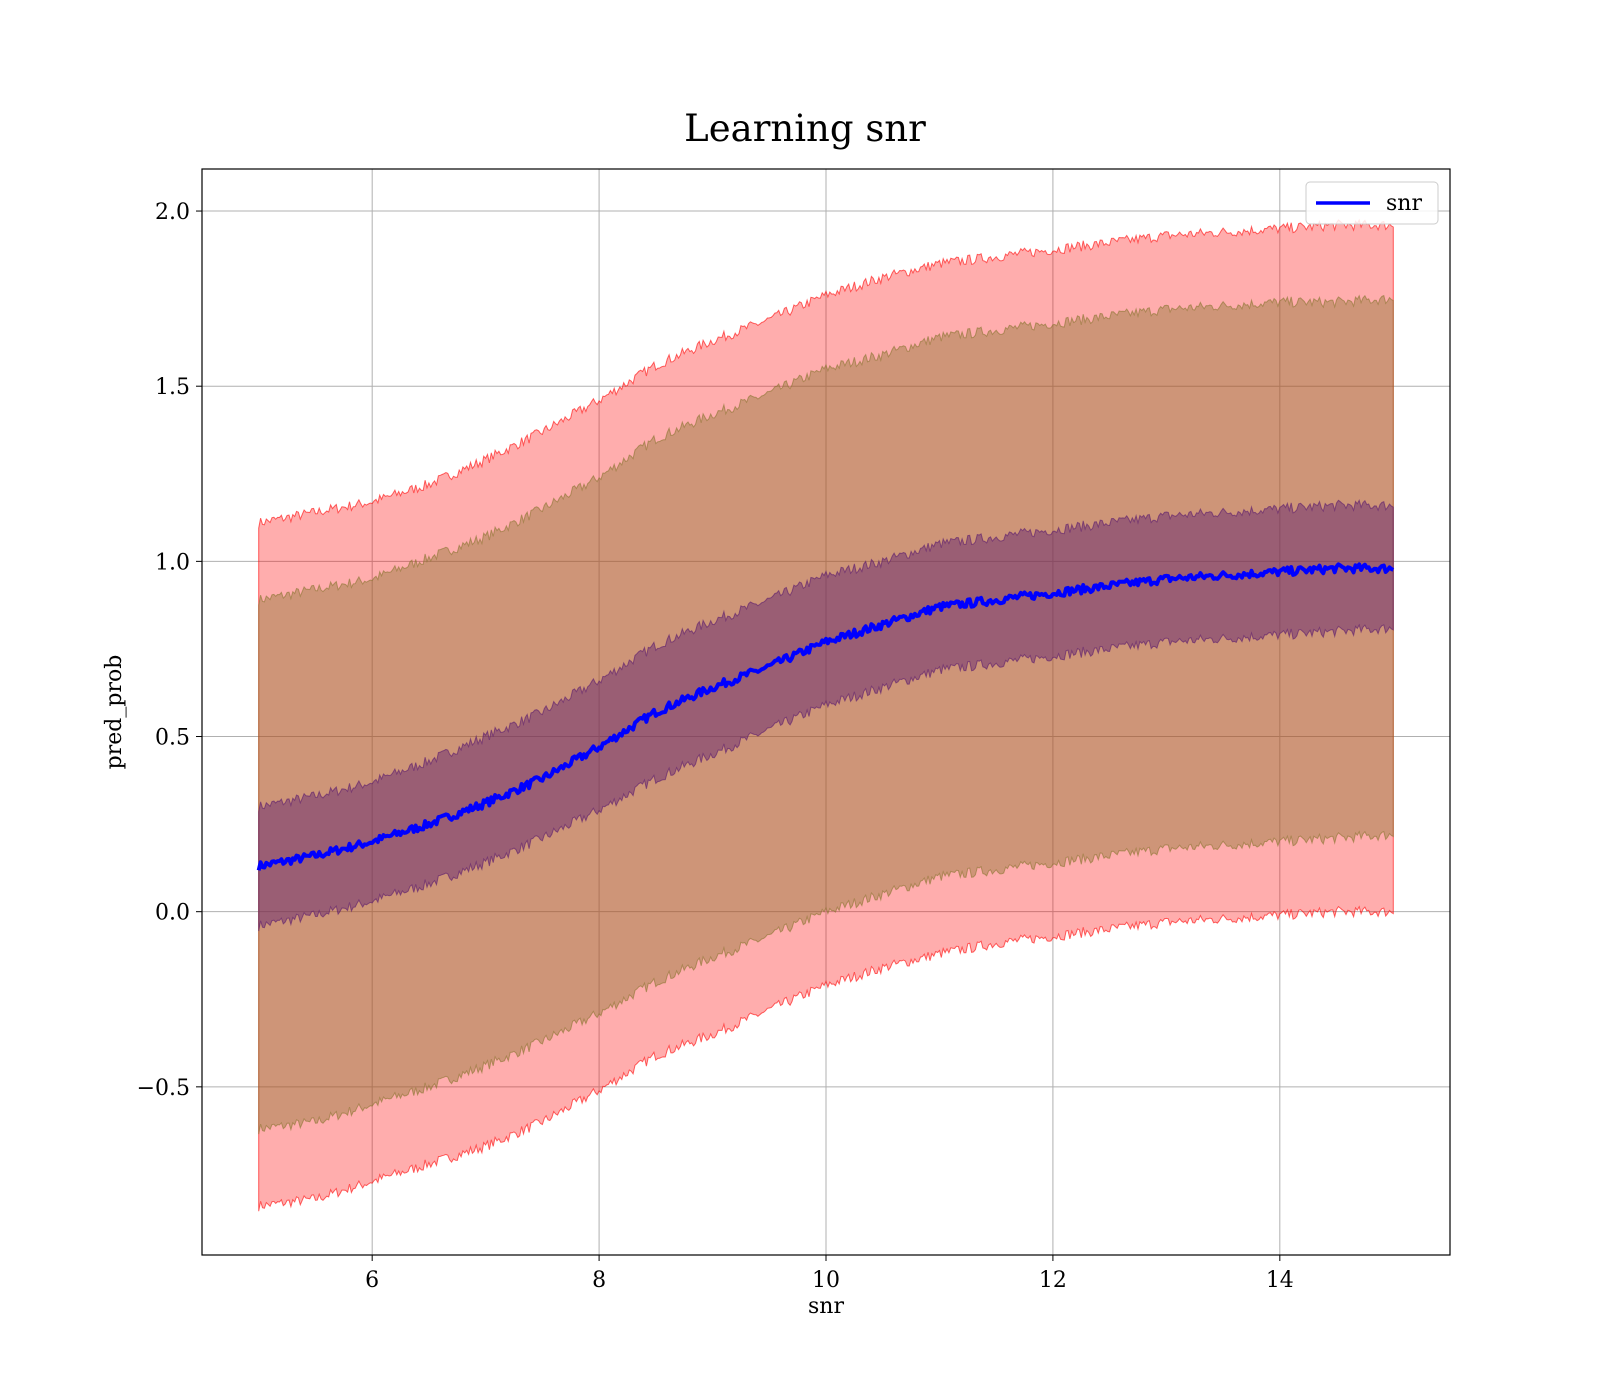 The width and height of the screenshot is (1600, 1400). Describe the element at coordinates (172, 913) in the screenshot. I see `y-tick-label: 0.0` at that location.